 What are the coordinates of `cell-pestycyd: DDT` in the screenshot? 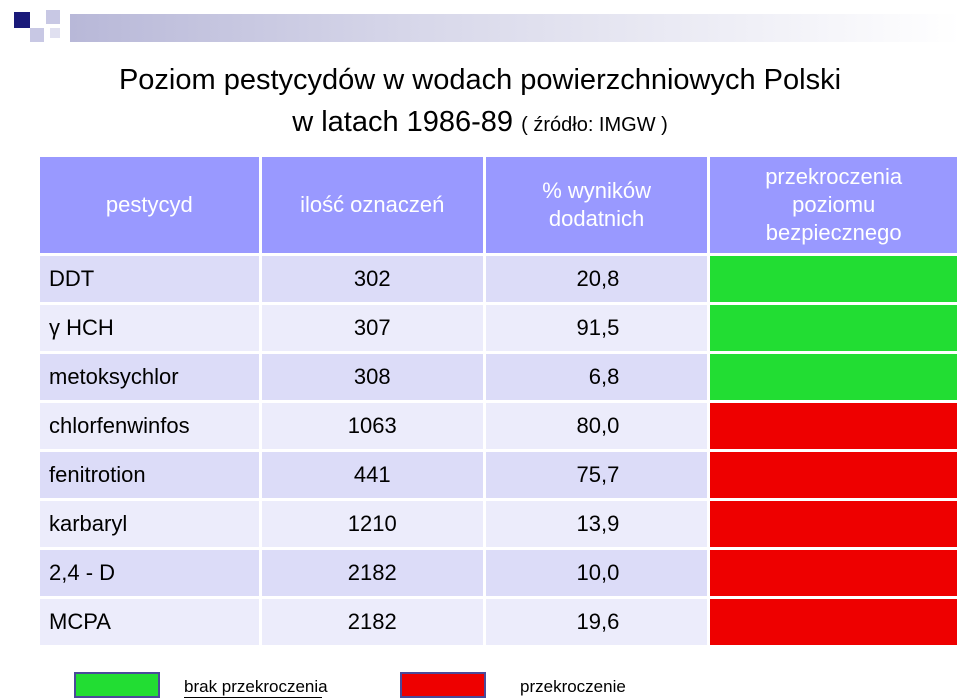 It's located at (151, 280).